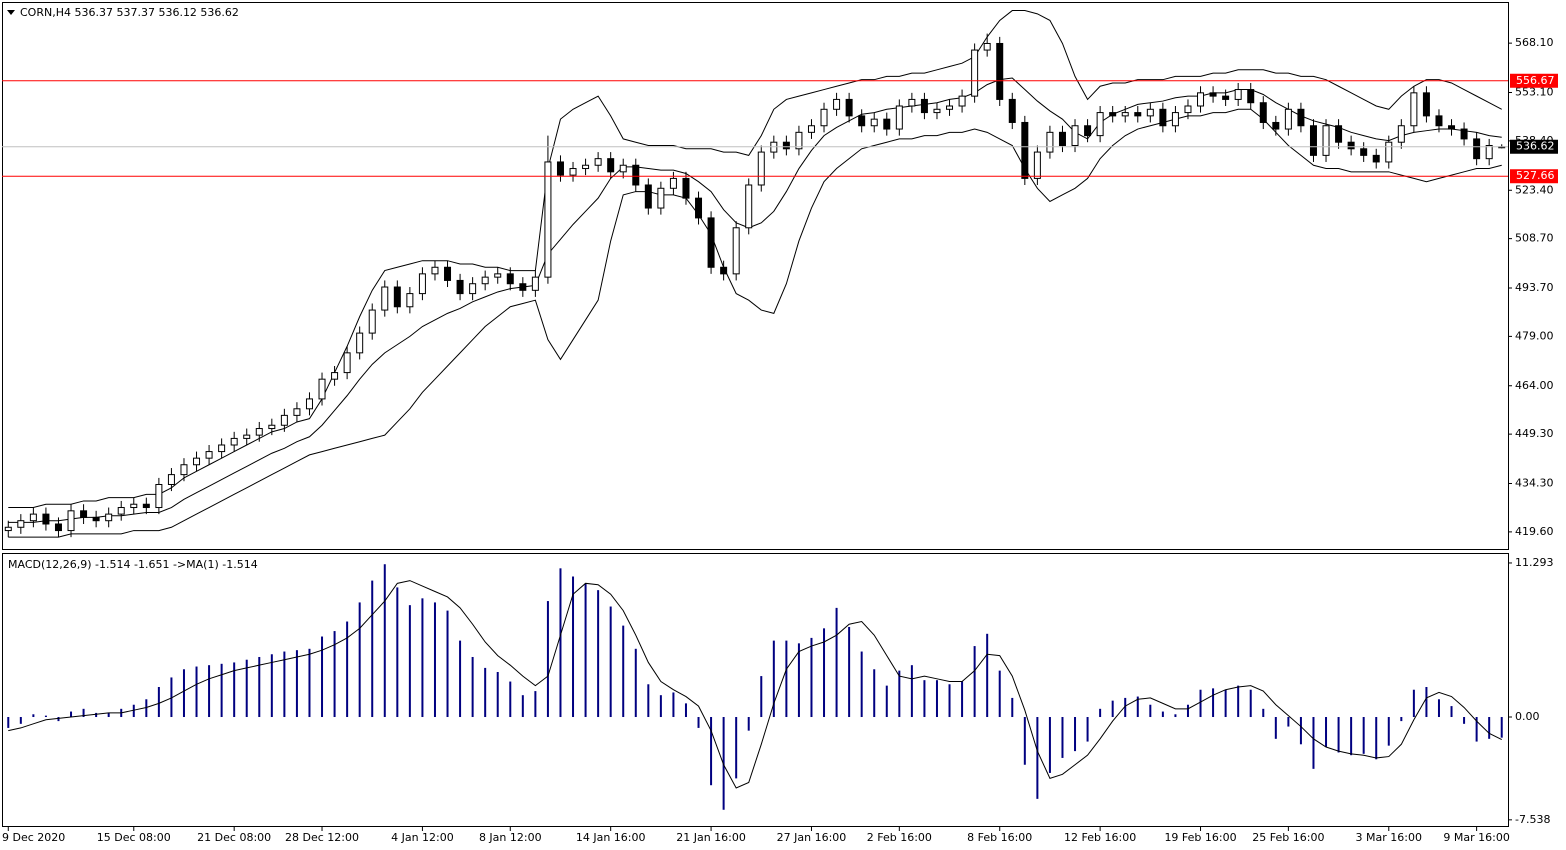 The height and width of the screenshot is (850, 1566). Describe the element at coordinates (899, 837) in the screenshot. I see `x-tick-label: 2 Feb 16:00` at that location.